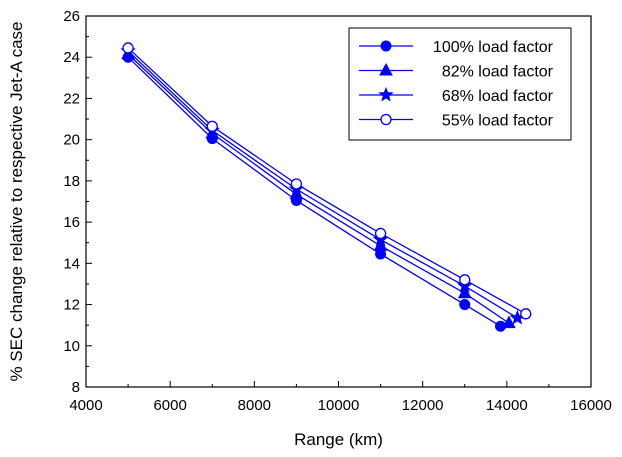  I want to click on legend-label: 82% load factor, so click(498, 72).